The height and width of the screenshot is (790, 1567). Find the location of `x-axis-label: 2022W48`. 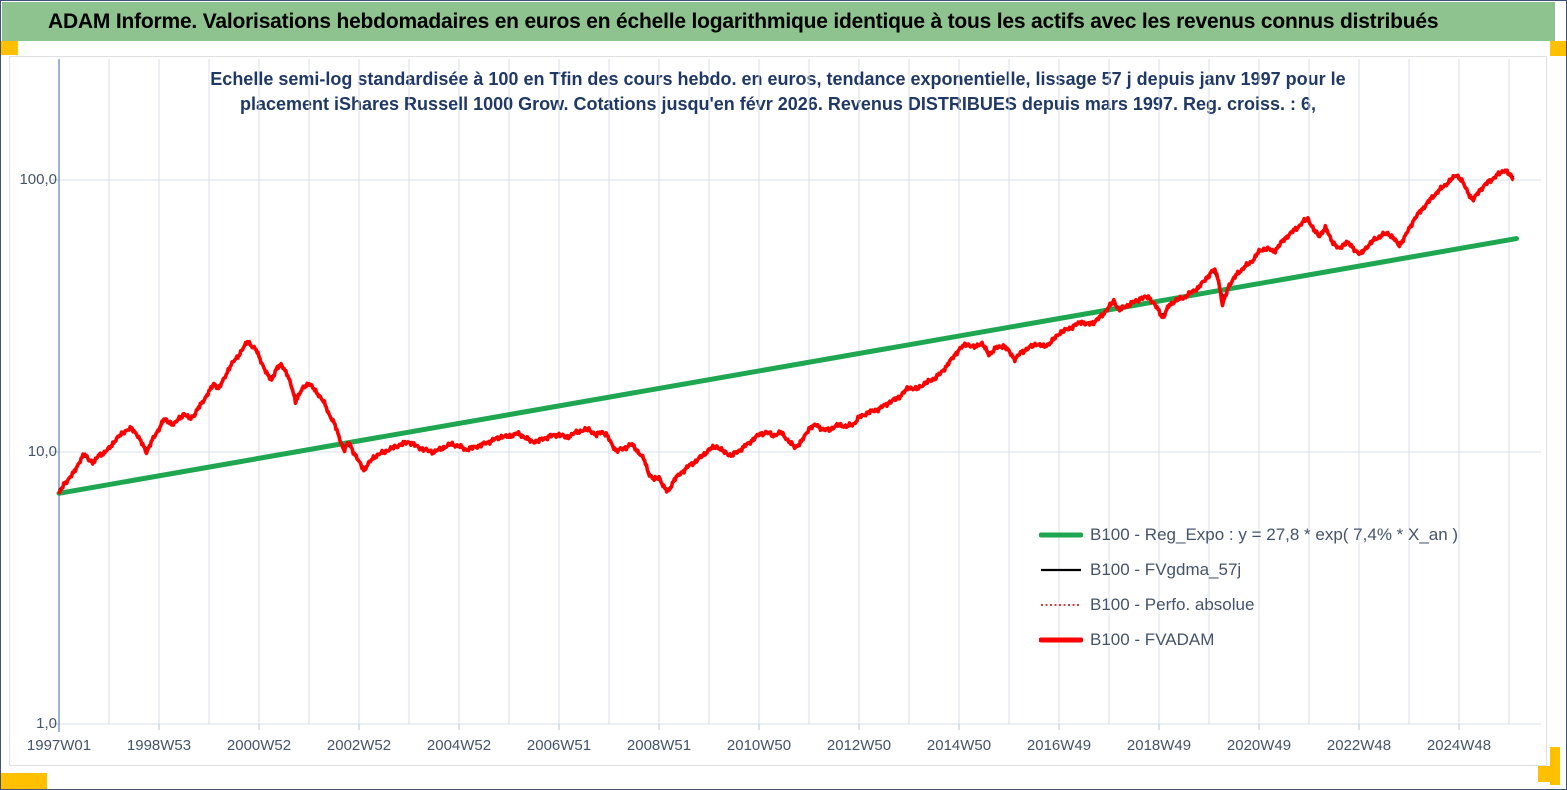

x-axis-label: 2022W48 is located at coordinates (1359, 745).